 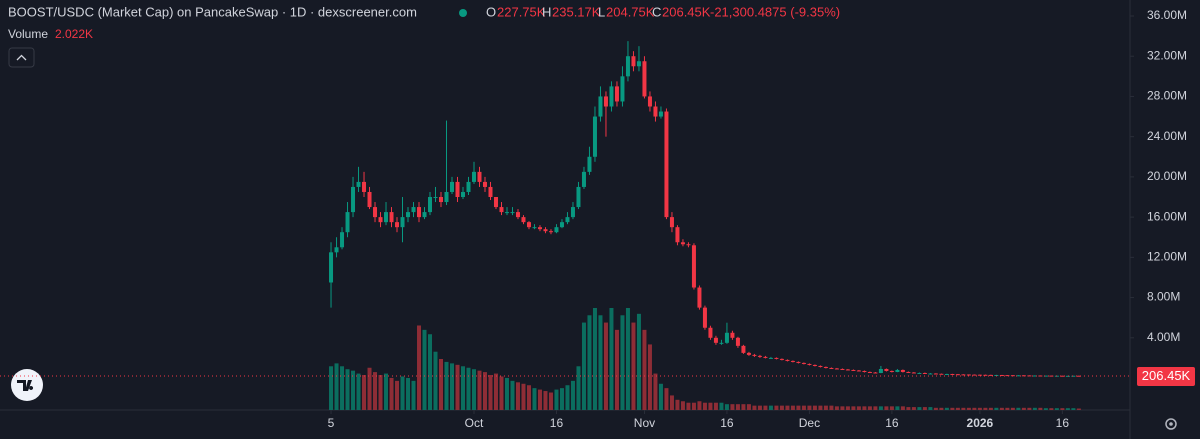 I want to click on y-tick-label: 28.00M, so click(x=1167, y=96).